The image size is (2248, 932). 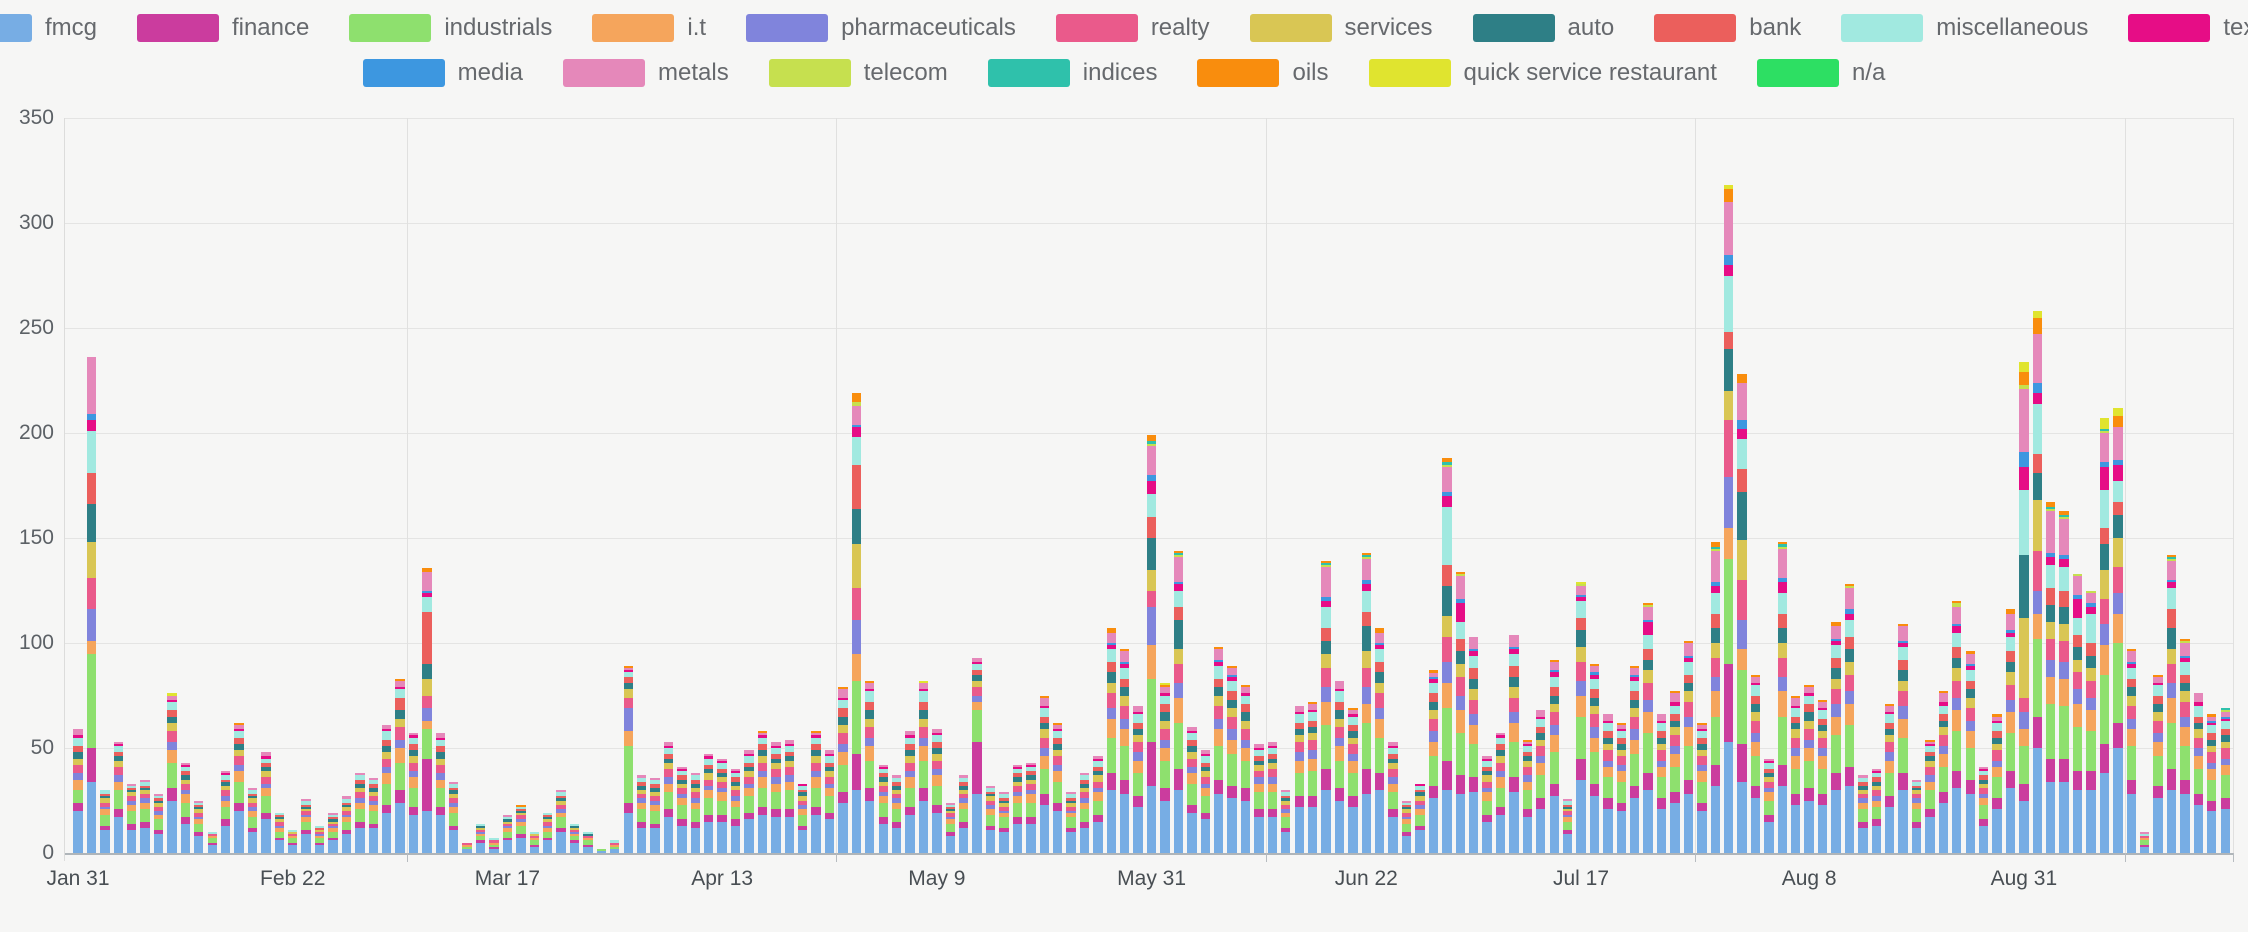 What do you see at coordinates (1132, 28) in the screenshot?
I see `legend-item-realty: realty` at bounding box center [1132, 28].